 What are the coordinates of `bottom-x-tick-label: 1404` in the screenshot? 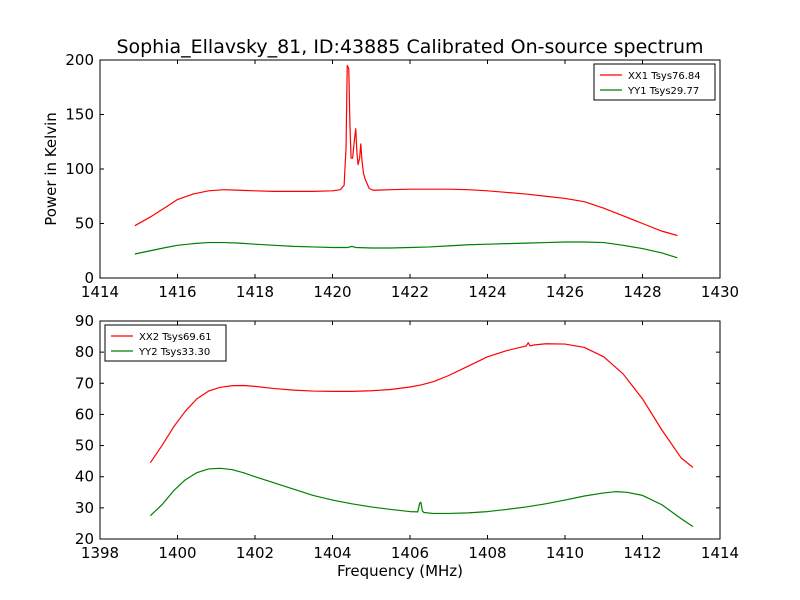 It's located at (332, 553).